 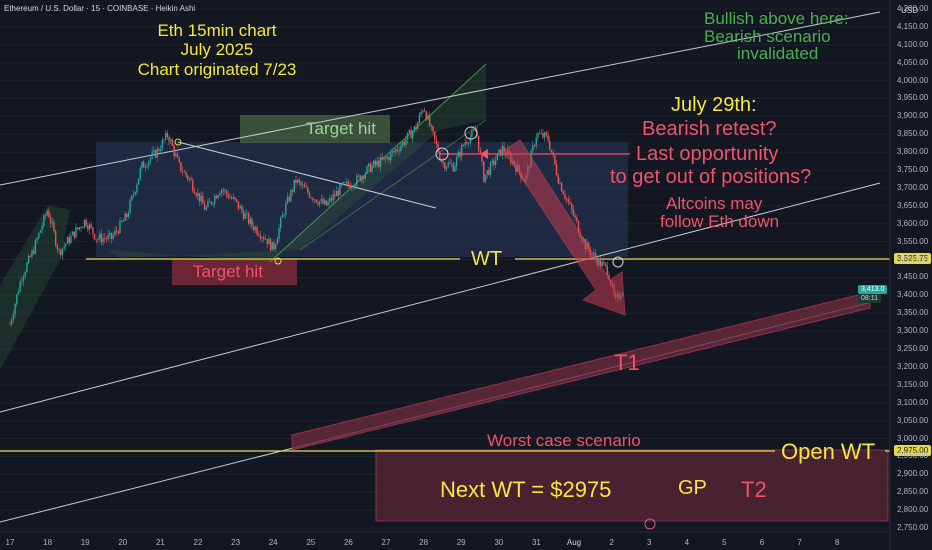 I want to click on channel-line, so click(x=393, y=185).